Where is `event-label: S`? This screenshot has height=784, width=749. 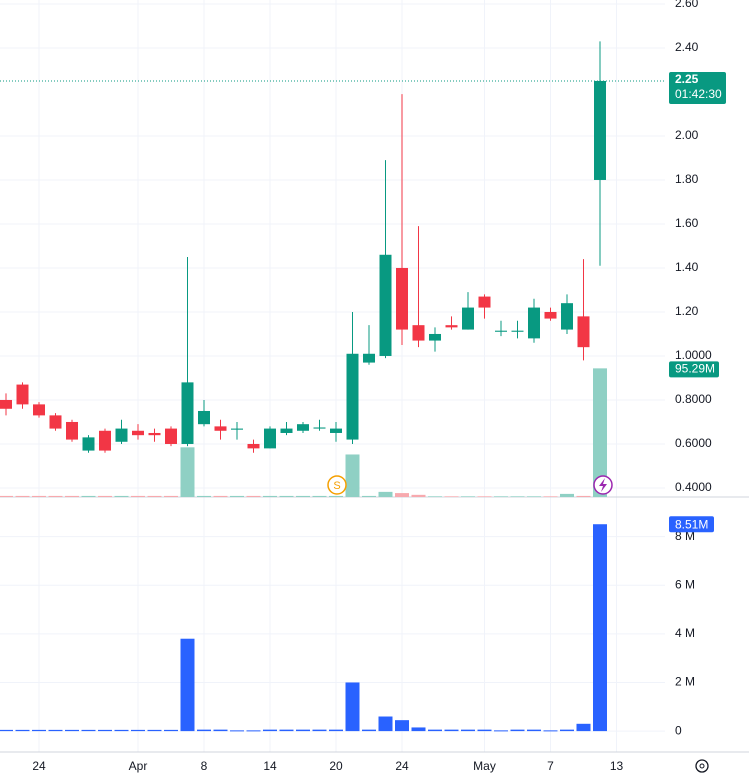
event-label: S is located at coordinates (336, 486).